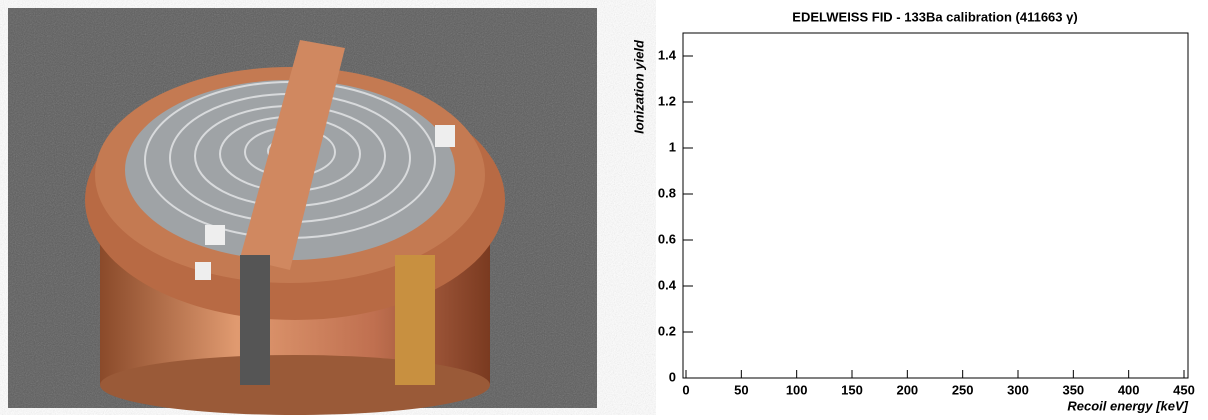 The height and width of the screenshot is (420, 1208). Describe the element at coordinates (1184, 389) in the screenshot. I see `x-tick-label: 450` at that location.